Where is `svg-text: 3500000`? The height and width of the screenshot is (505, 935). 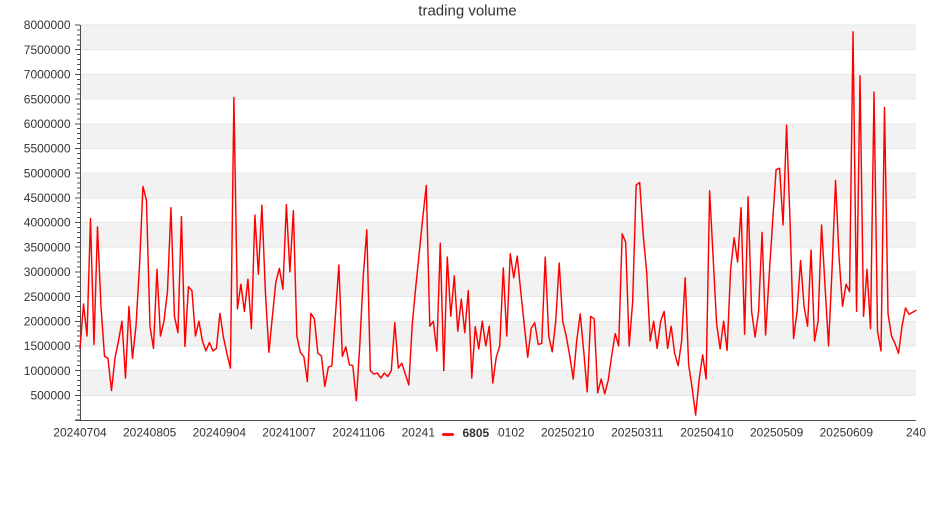 svg-text: 3500000 is located at coordinates (47, 247).